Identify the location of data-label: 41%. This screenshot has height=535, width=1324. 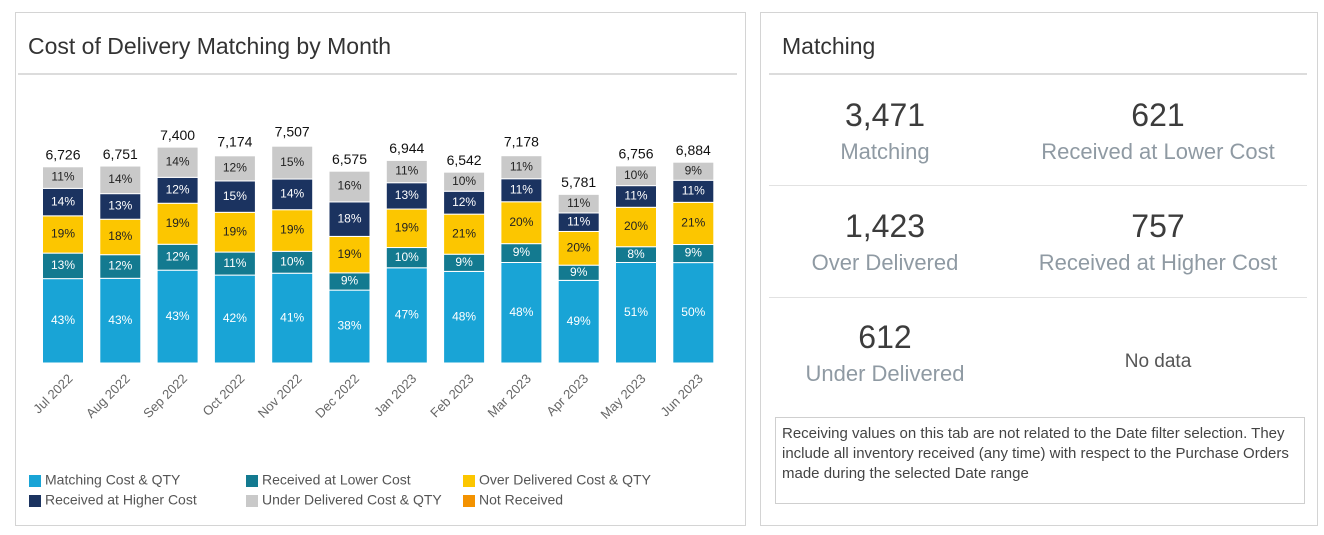
(292, 317).